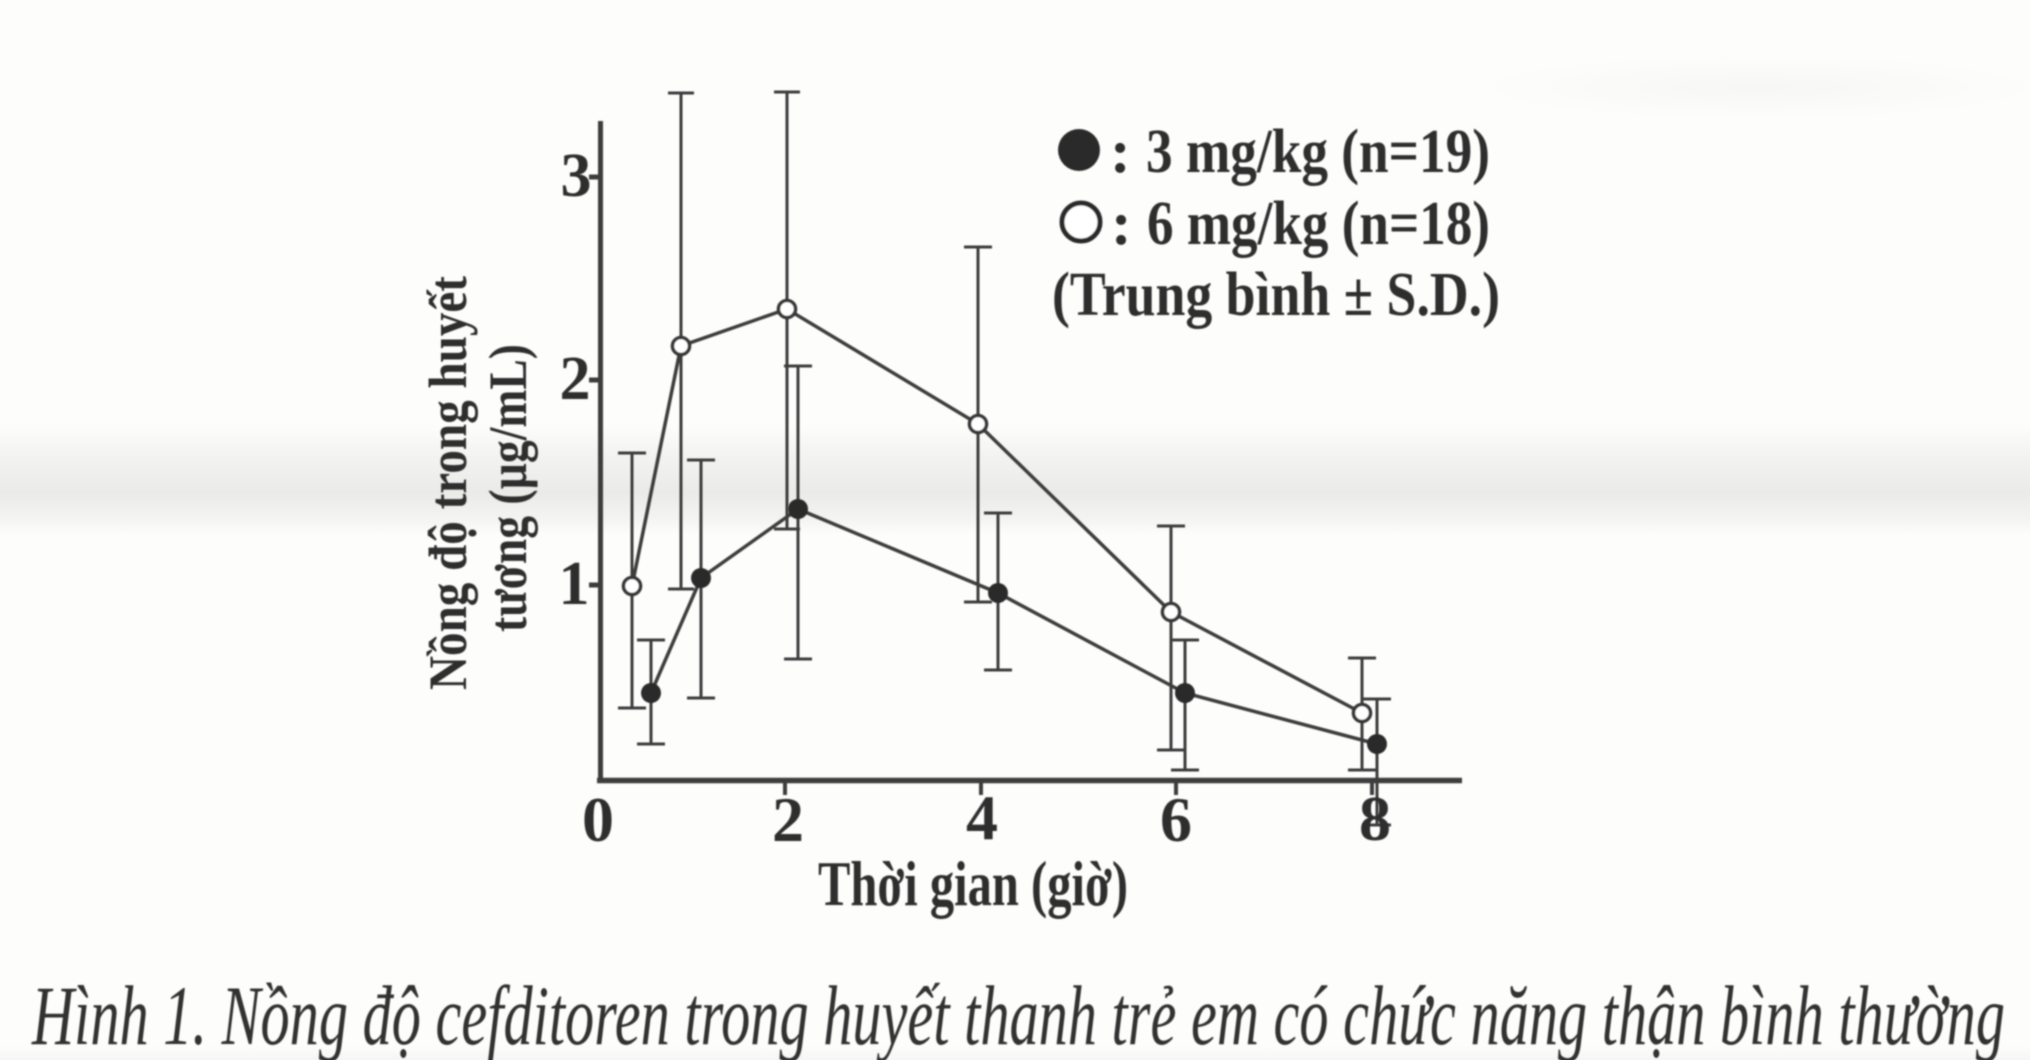 This screenshot has width=2030, height=1060. I want to click on svg-text: 4, so click(982, 817).